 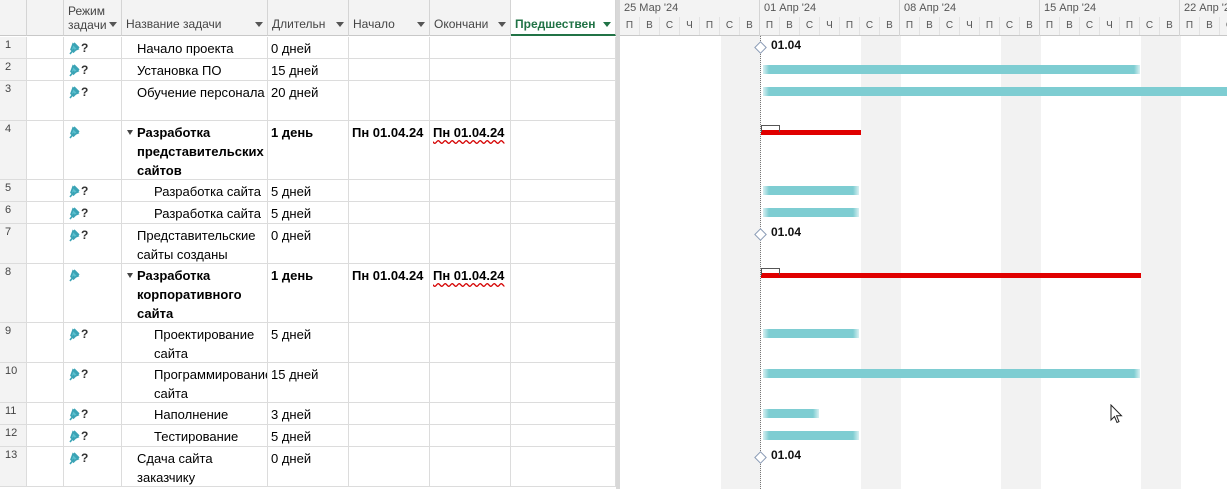 I want to click on task-name-header: Название задачи, so click(x=195, y=18).